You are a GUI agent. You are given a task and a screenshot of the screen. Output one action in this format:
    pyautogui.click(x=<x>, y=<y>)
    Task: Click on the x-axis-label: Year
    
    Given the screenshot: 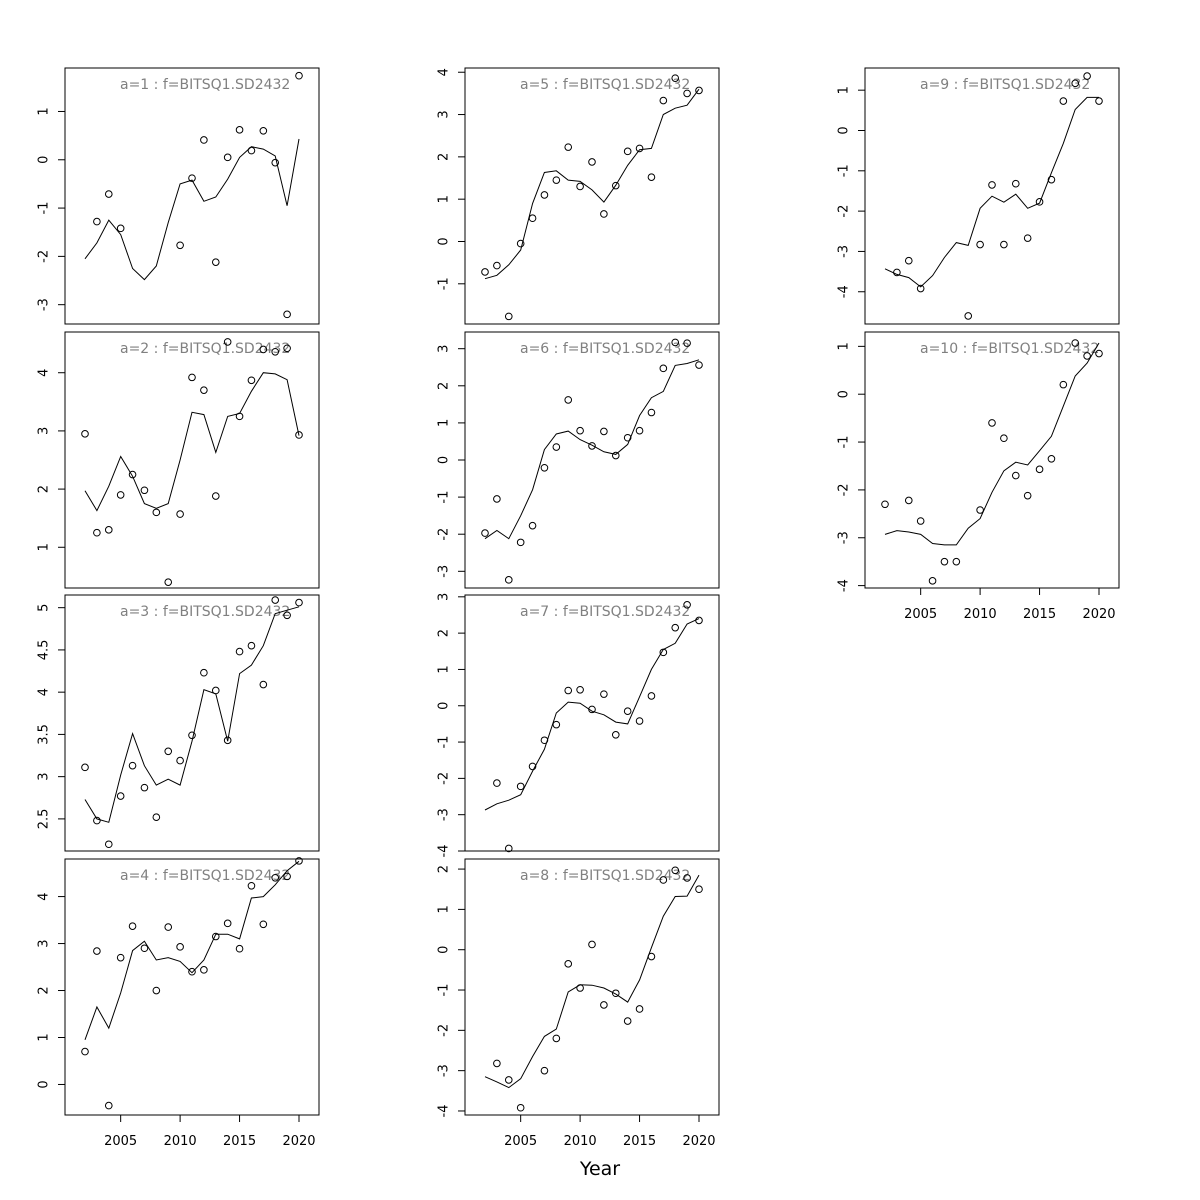 What is the action you would take?
    pyautogui.click(x=600, y=1169)
    